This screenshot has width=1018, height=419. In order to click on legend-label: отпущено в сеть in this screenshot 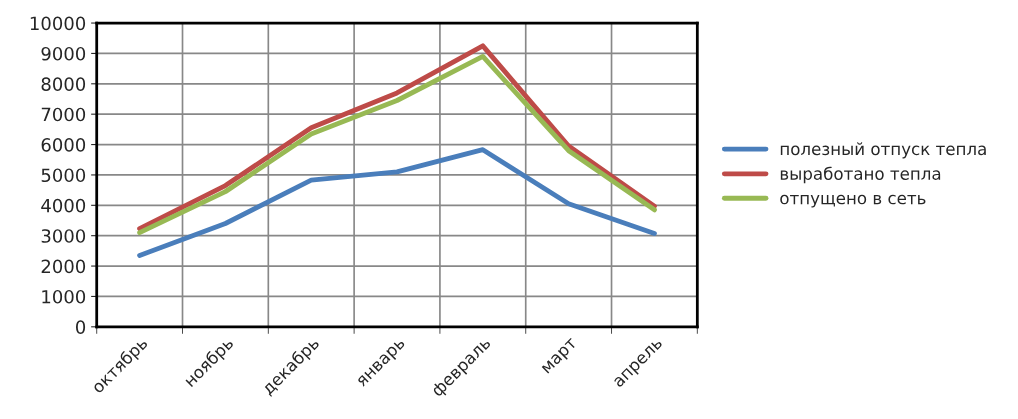, I will do `click(853, 201)`.